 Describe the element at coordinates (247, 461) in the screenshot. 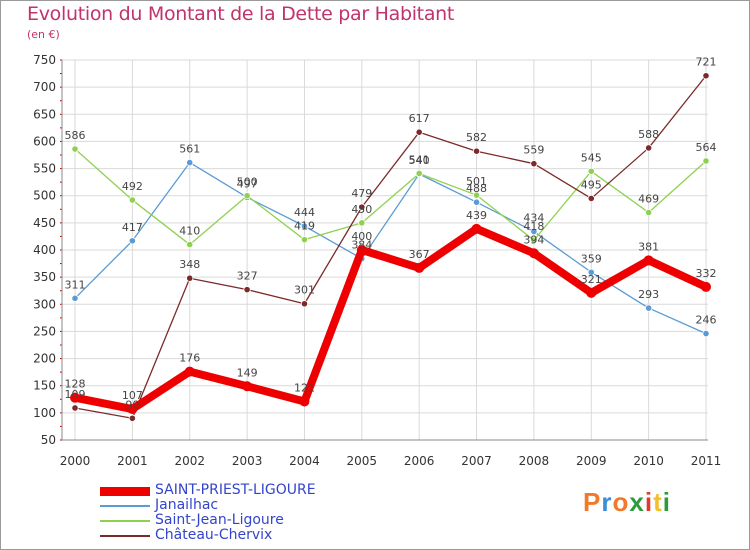

I see `x-tick-label: 2003` at that location.